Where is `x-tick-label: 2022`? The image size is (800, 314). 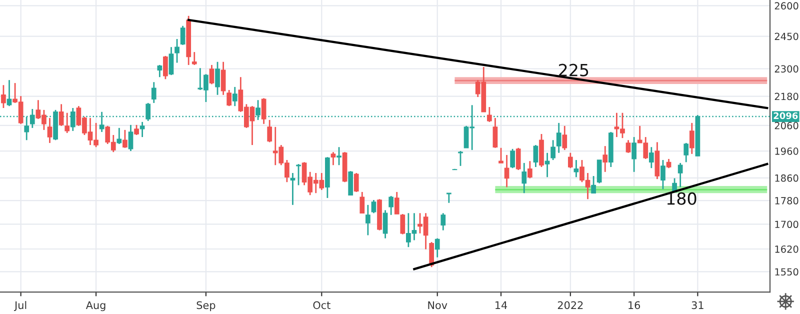
x-tick-label: 2022 is located at coordinates (570, 305).